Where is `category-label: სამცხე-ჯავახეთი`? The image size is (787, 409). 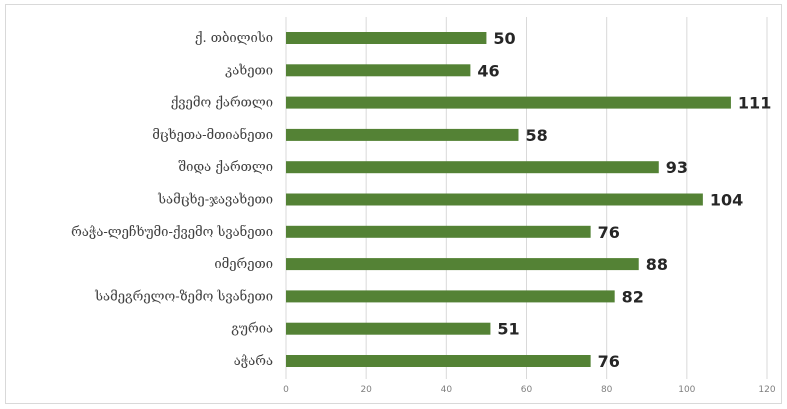 category-label: სამცხე-ჯავახეთი is located at coordinates (215, 200).